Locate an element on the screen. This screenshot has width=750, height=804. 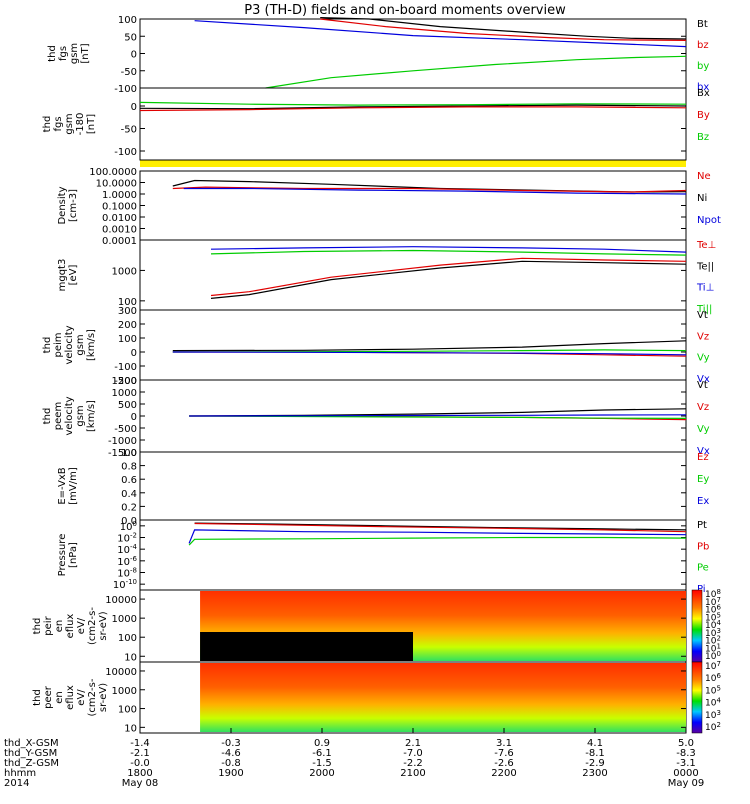
legend-entry: Ne is located at coordinates (704, 176).